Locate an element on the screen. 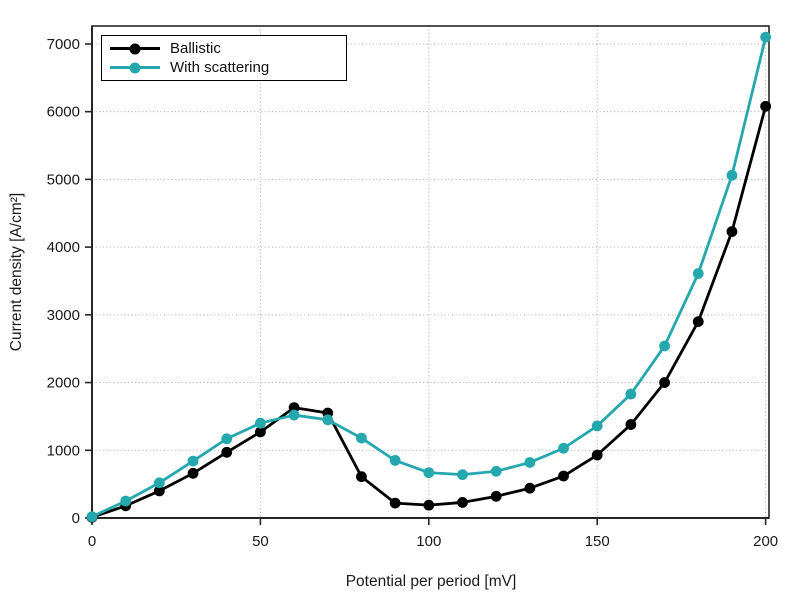  y-tick-label-5: 5000 is located at coordinates (63, 179).